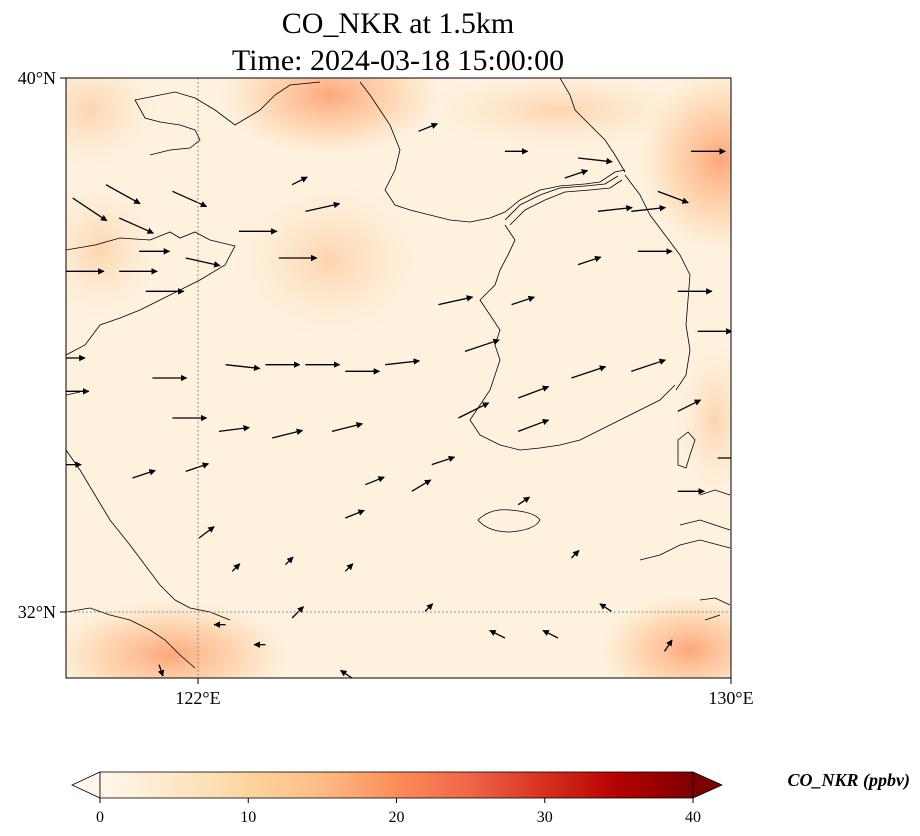 The image size is (920, 836). I want to click on tick-label-40n: 40°N, so click(37, 78).